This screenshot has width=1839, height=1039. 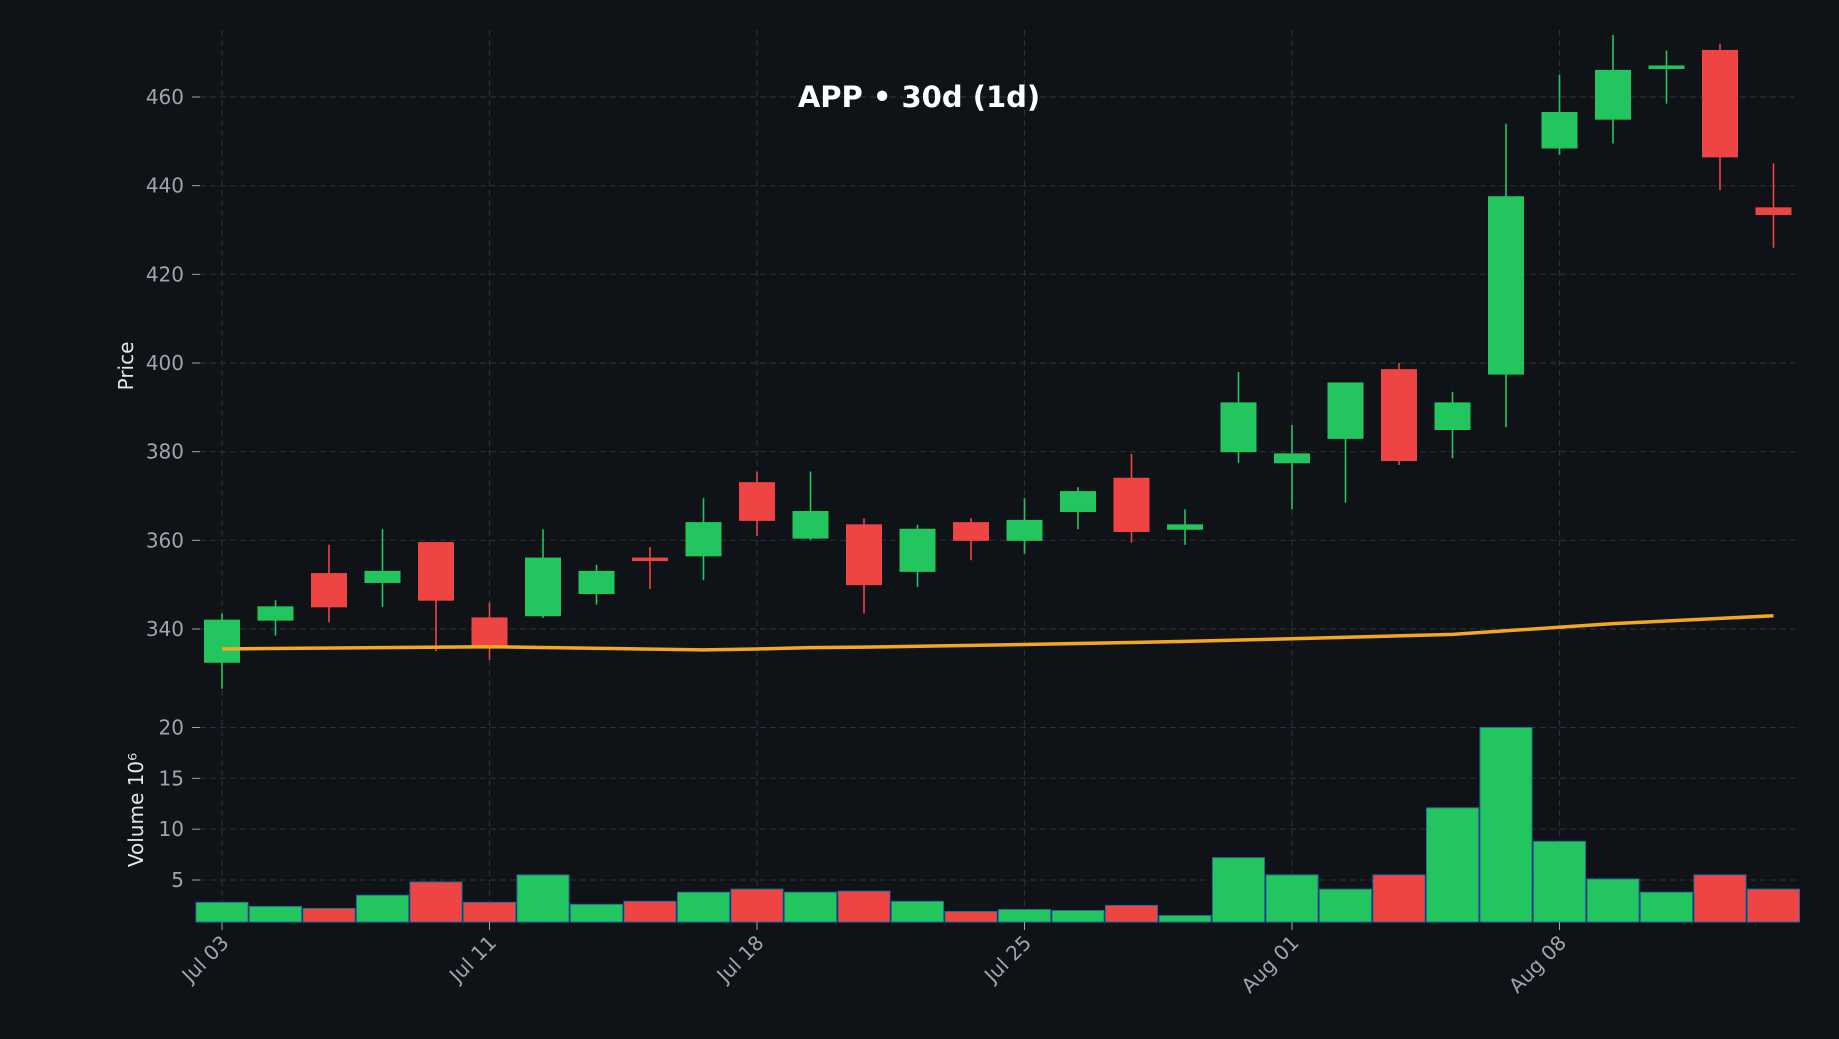 I want to click on volume-tick-label: 10, so click(x=171, y=829).